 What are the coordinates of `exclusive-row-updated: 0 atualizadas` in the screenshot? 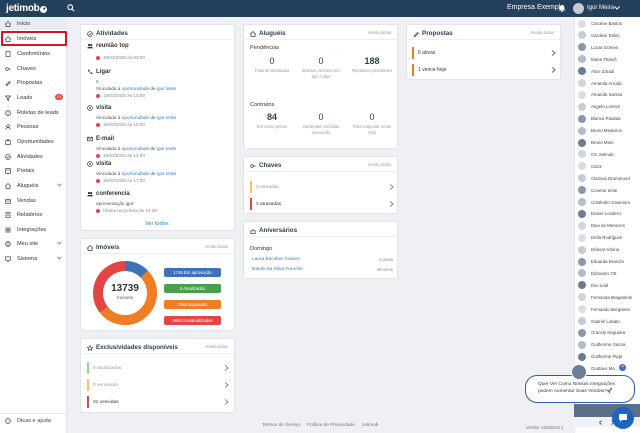 It's located at (158, 368).